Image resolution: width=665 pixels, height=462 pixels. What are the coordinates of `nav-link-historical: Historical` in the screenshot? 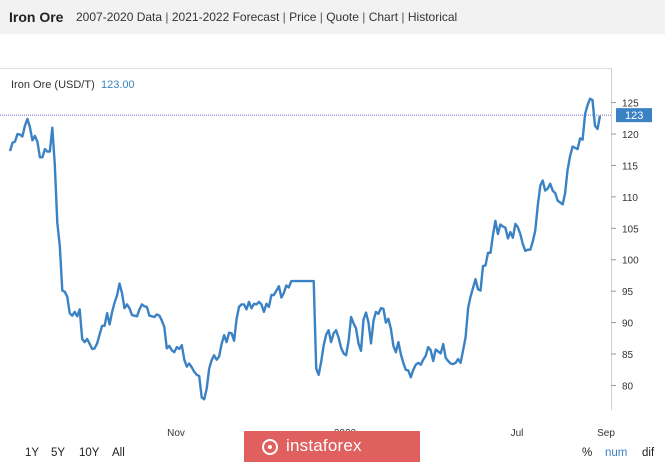 It's located at (432, 17).